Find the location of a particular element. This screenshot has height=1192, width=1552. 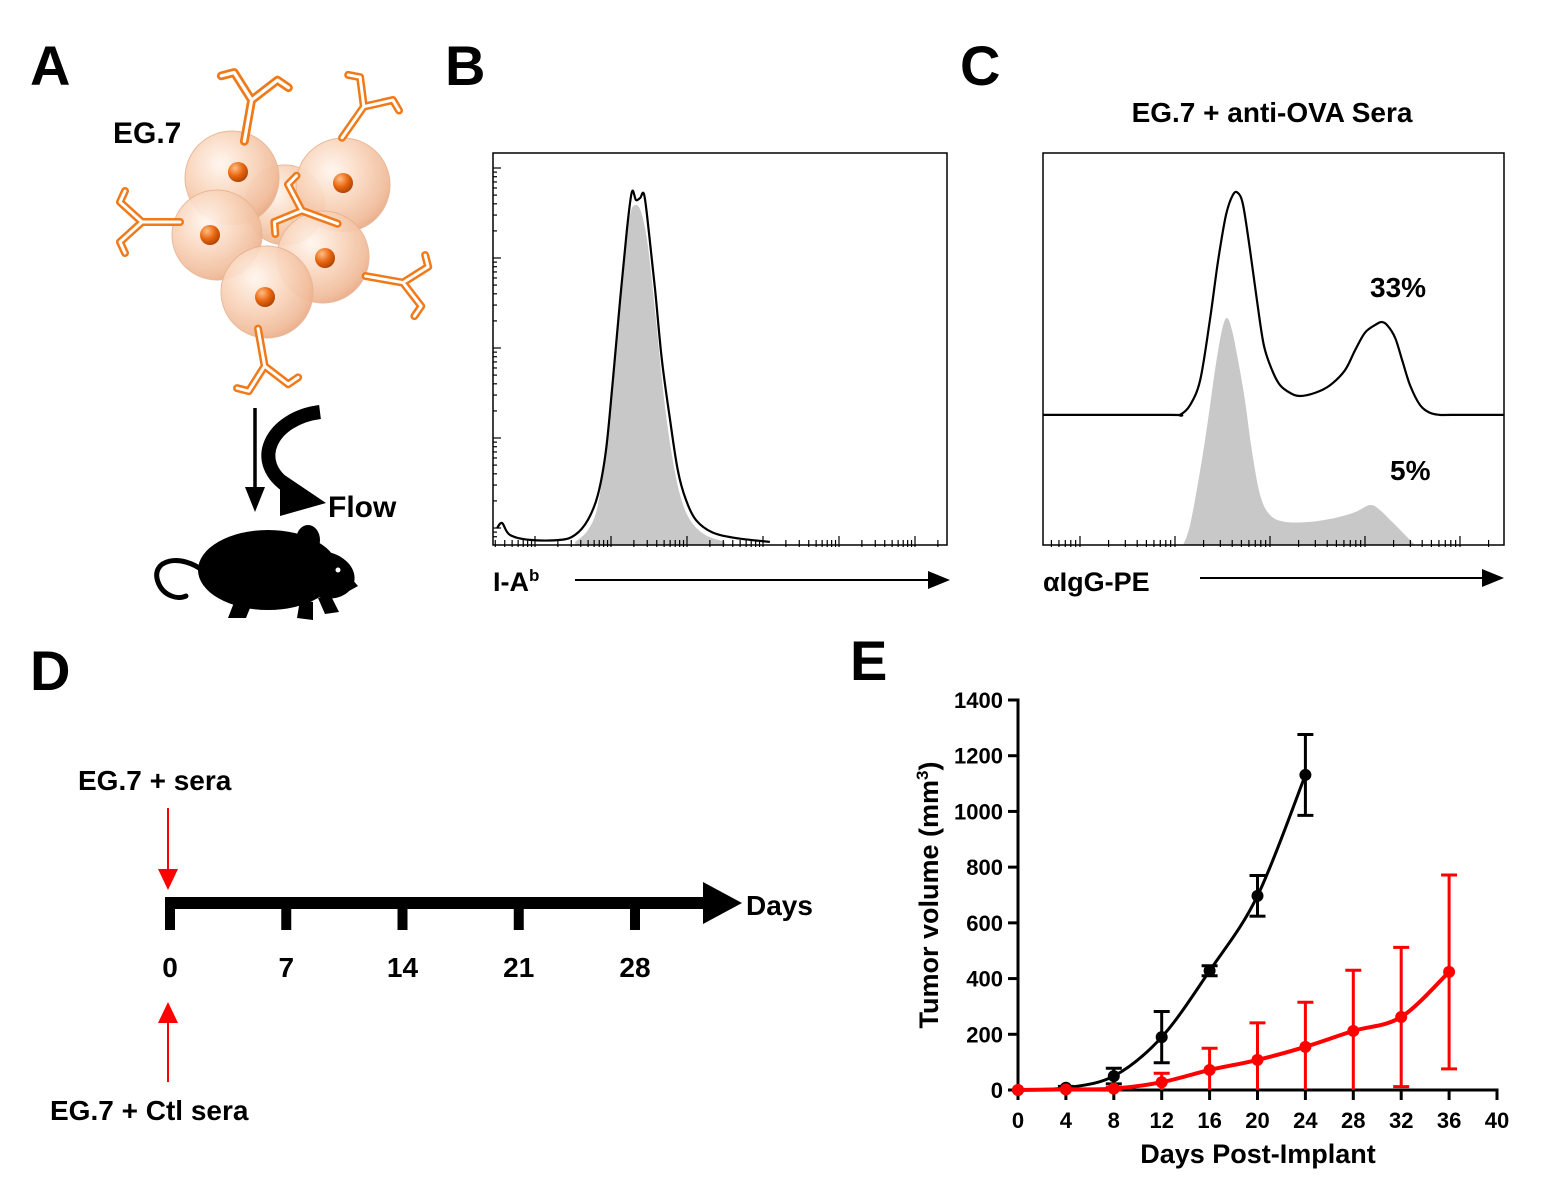

x-tick-label: 0 is located at coordinates (1018, 1120).